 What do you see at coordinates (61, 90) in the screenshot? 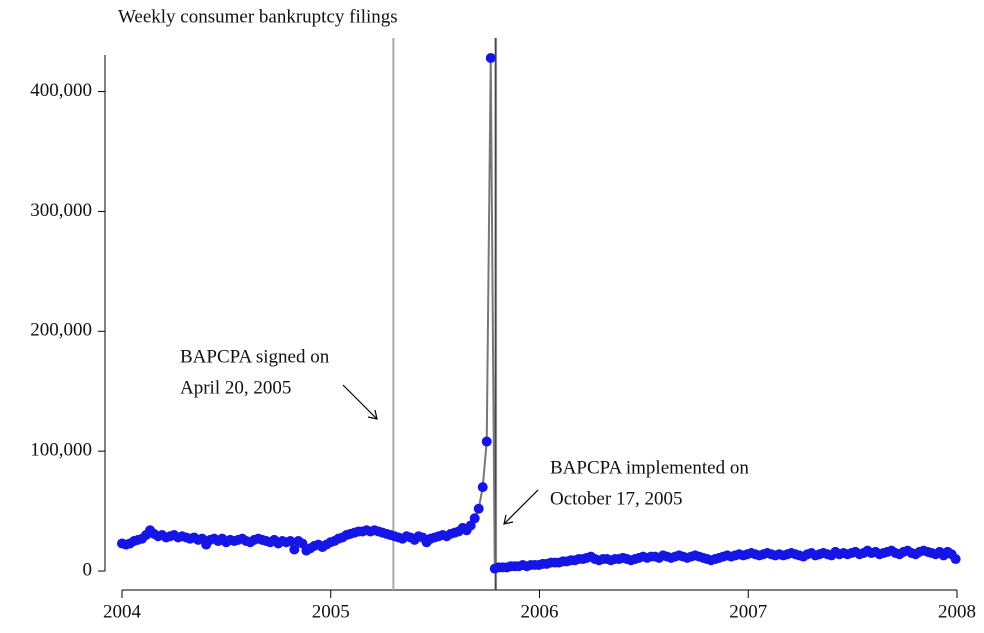
I see `y-tick-label: 400,000` at bounding box center [61, 90].